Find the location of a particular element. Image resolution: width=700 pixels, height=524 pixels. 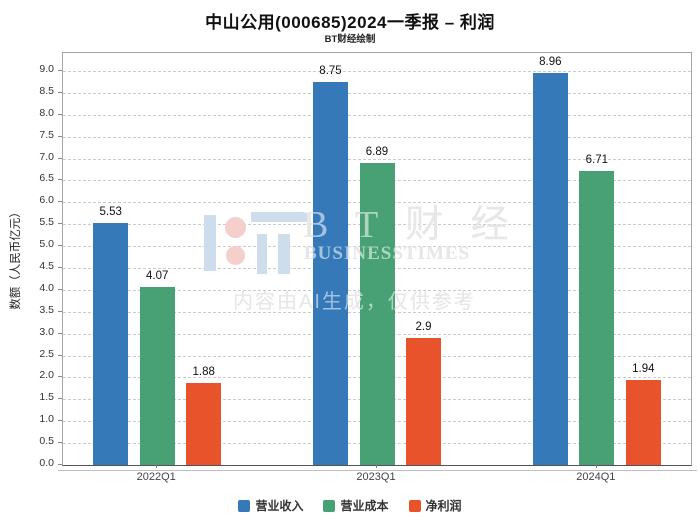

bar-营业收入-2022Q1 is located at coordinates (111, 343).